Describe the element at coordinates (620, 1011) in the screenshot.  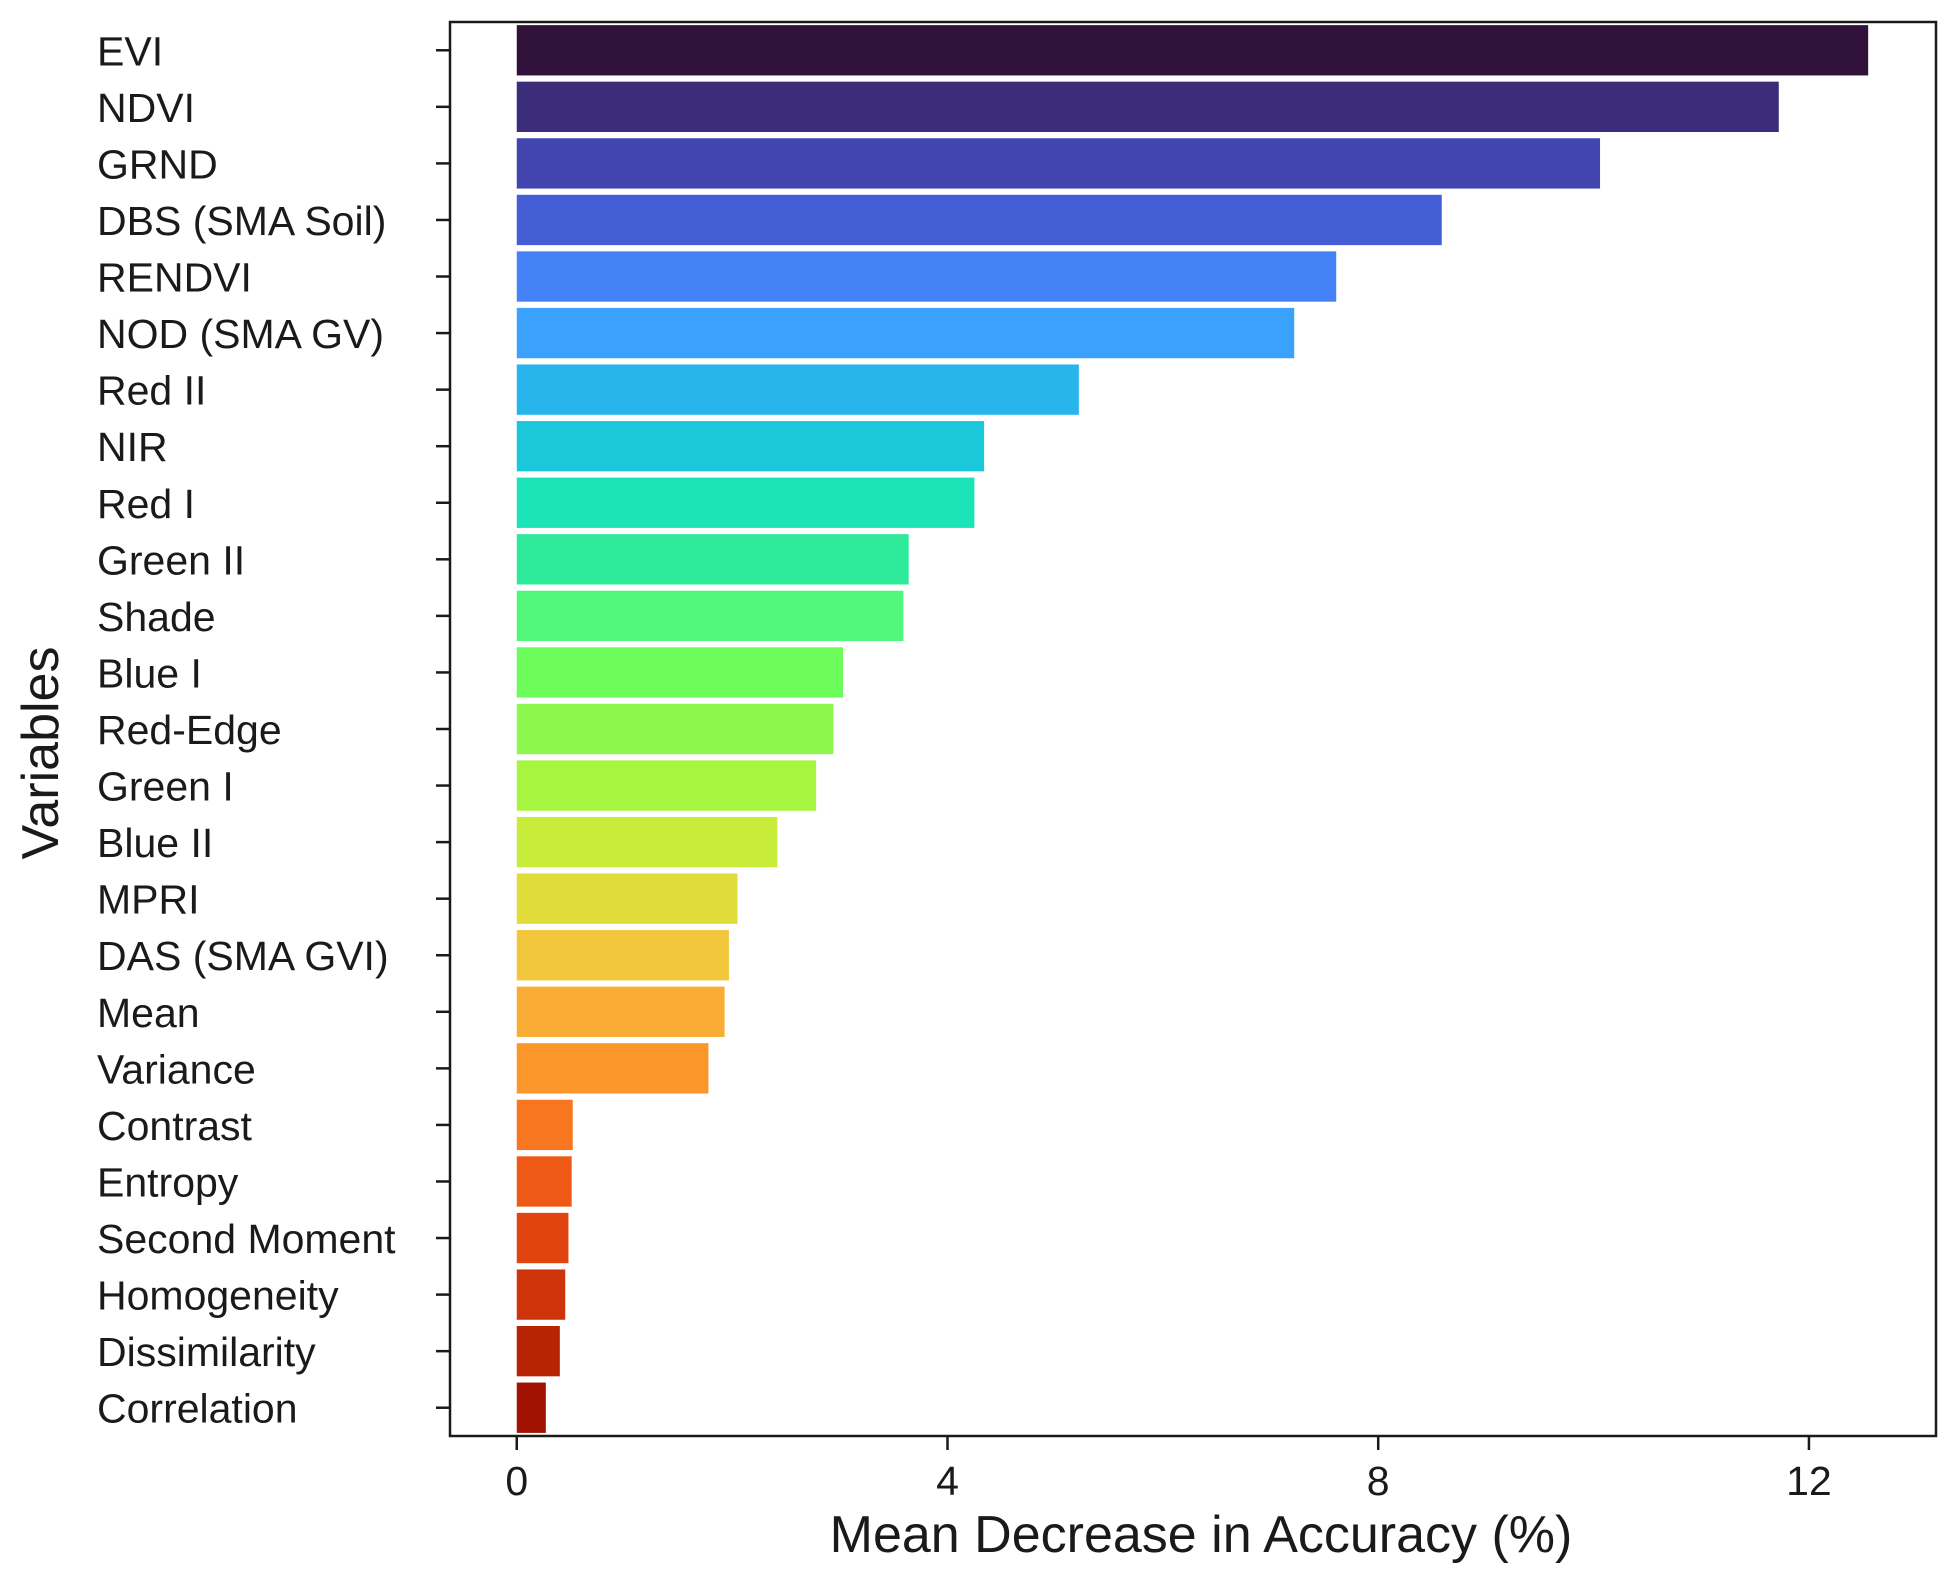
I see `bar-mean` at that location.